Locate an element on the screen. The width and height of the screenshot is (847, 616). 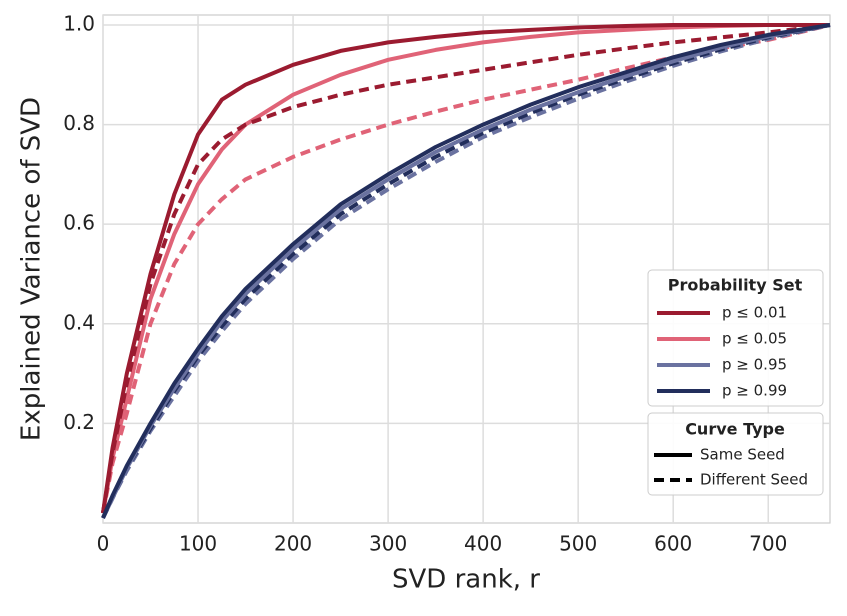
y-tick-label: 0.8 is located at coordinates (79, 123).